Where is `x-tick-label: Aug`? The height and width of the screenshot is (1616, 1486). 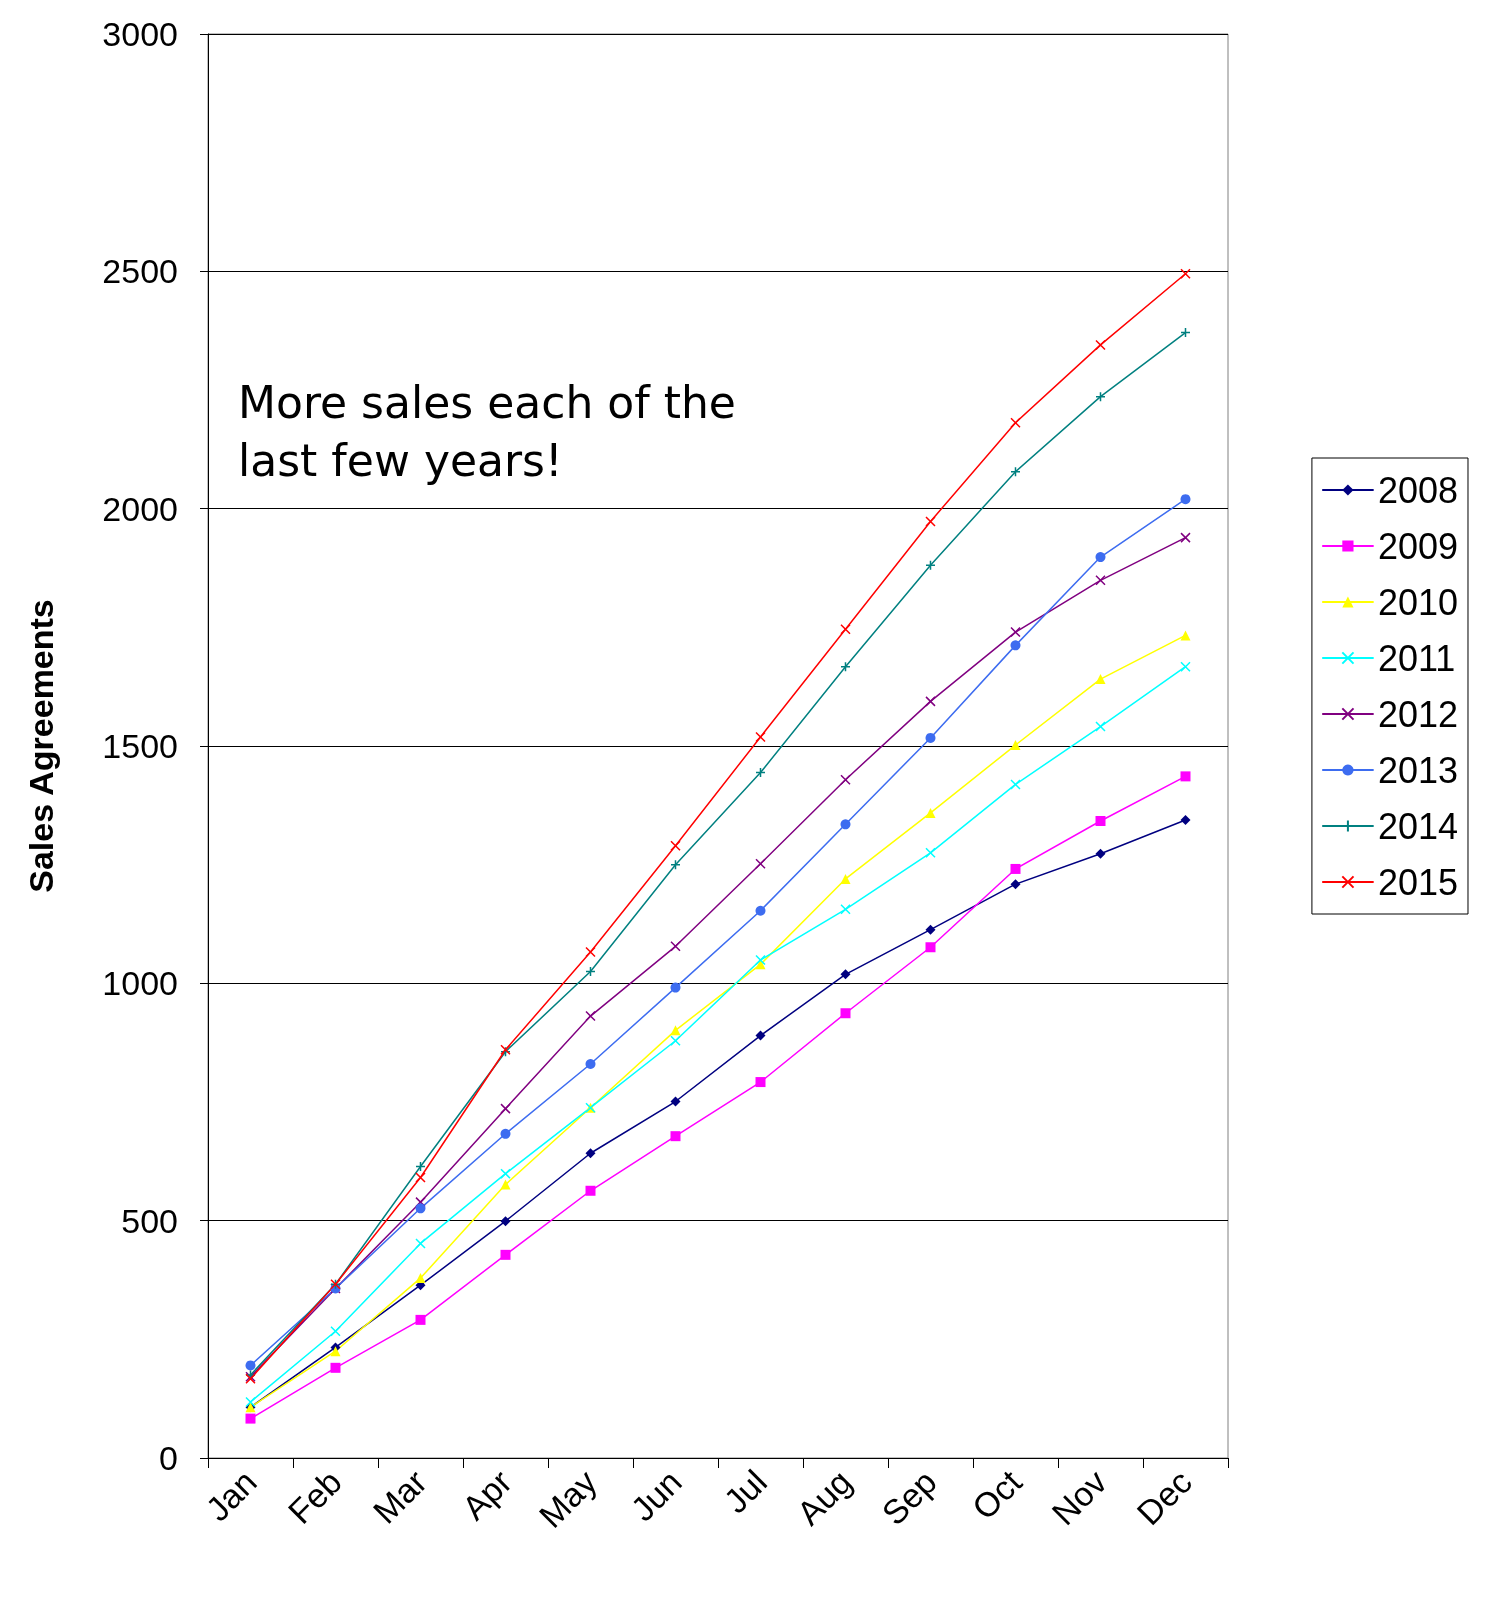
x-tick-label: Aug is located at coordinates (824, 1497).